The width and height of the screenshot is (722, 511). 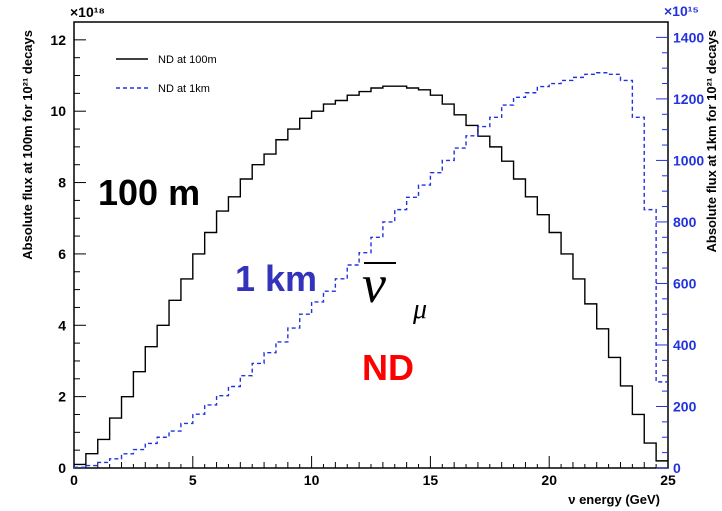 I want to click on y-tick-label: 12, so click(x=58, y=40).